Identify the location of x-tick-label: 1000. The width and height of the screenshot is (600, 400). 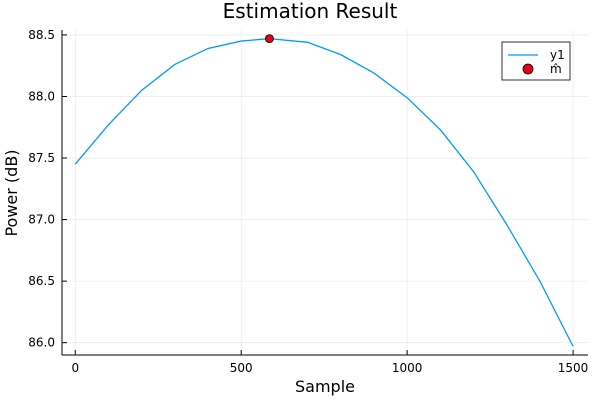
(407, 368).